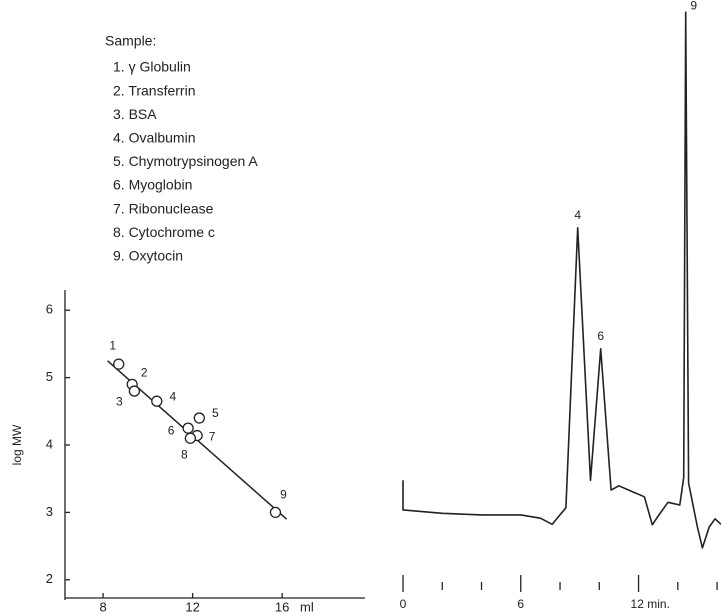 Image resolution: width=721 pixels, height=615 pixels. Describe the element at coordinates (154, 138) in the screenshot. I see `legend-item: 4. Ovalbumin` at that location.